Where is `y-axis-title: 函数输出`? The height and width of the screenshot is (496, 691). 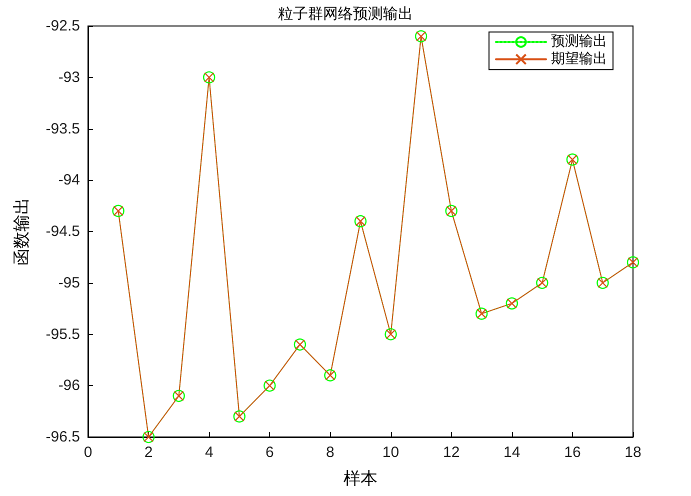 y-axis-title: 函数输出 is located at coordinates (21, 232).